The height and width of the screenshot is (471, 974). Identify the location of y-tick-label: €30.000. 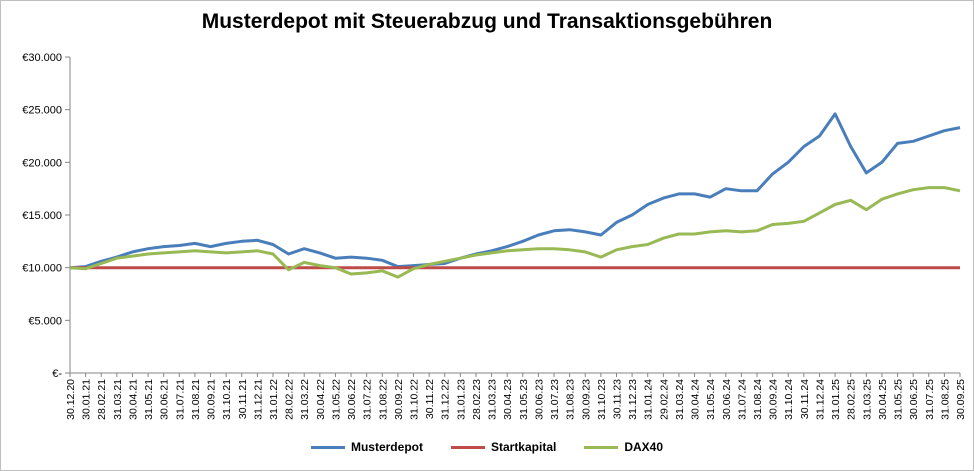
(42, 58).